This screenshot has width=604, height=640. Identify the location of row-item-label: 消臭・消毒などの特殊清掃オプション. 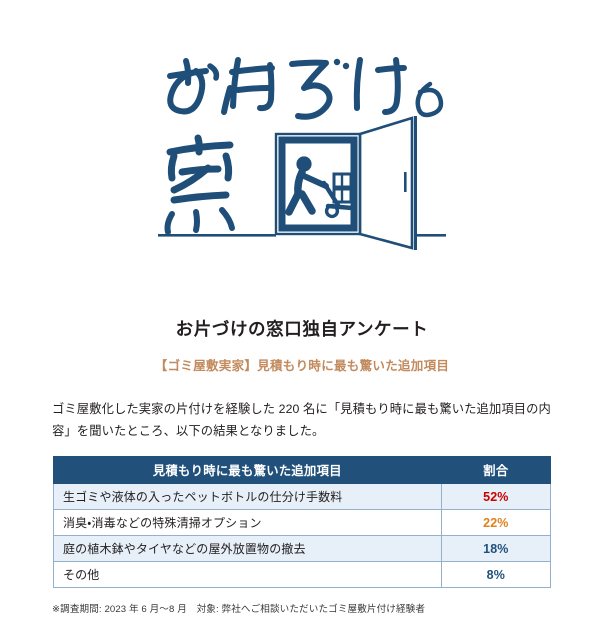
(247, 523).